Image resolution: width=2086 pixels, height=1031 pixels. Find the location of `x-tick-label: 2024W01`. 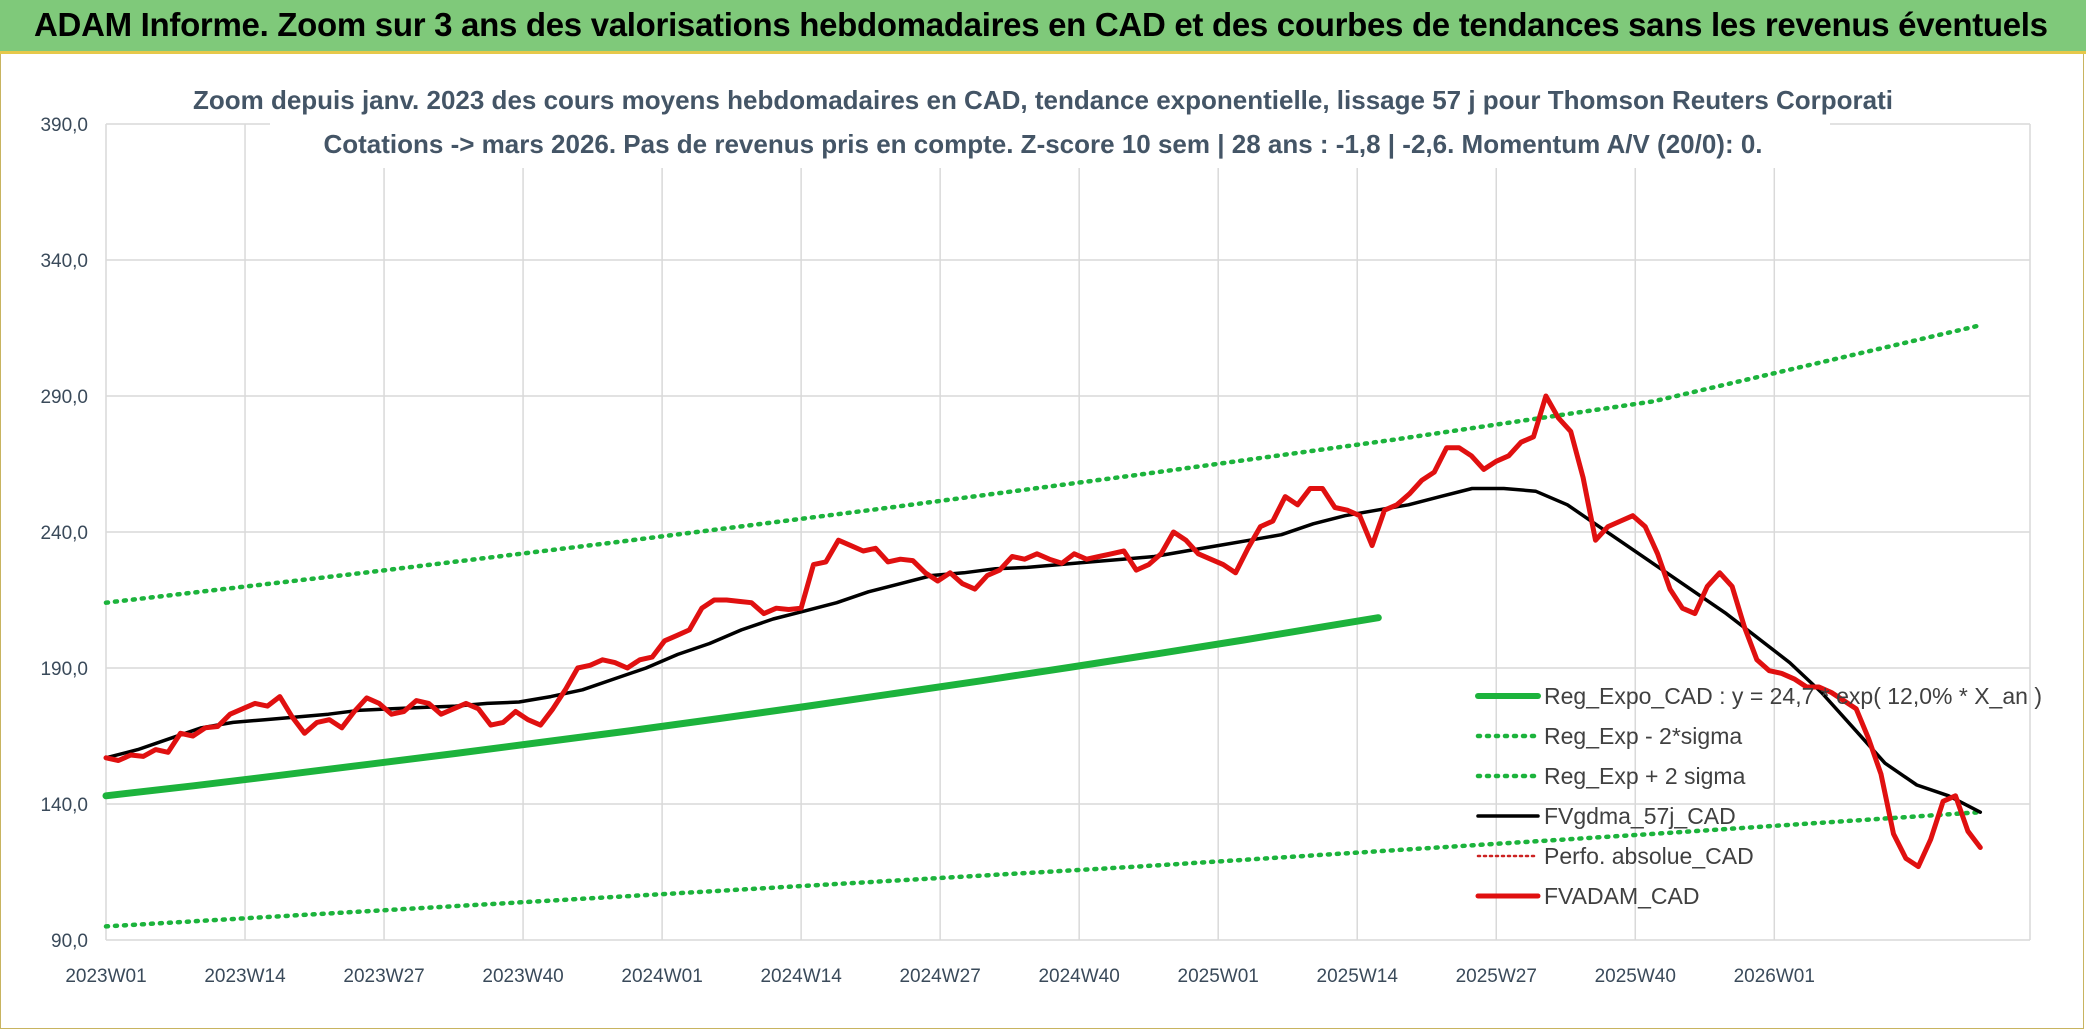

x-tick-label: 2024W01 is located at coordinates (661, 976).